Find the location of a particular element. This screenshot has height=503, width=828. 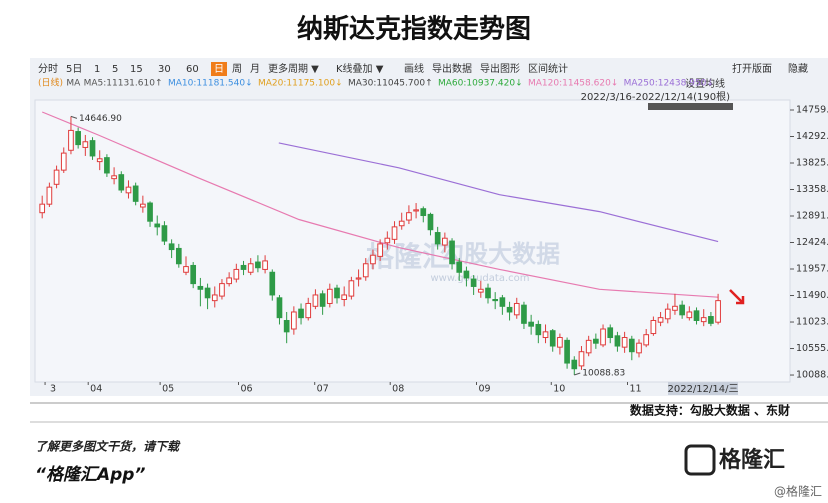

source: 数据支持：勾股大数据 、东财 is located at coordinates (710, 410).